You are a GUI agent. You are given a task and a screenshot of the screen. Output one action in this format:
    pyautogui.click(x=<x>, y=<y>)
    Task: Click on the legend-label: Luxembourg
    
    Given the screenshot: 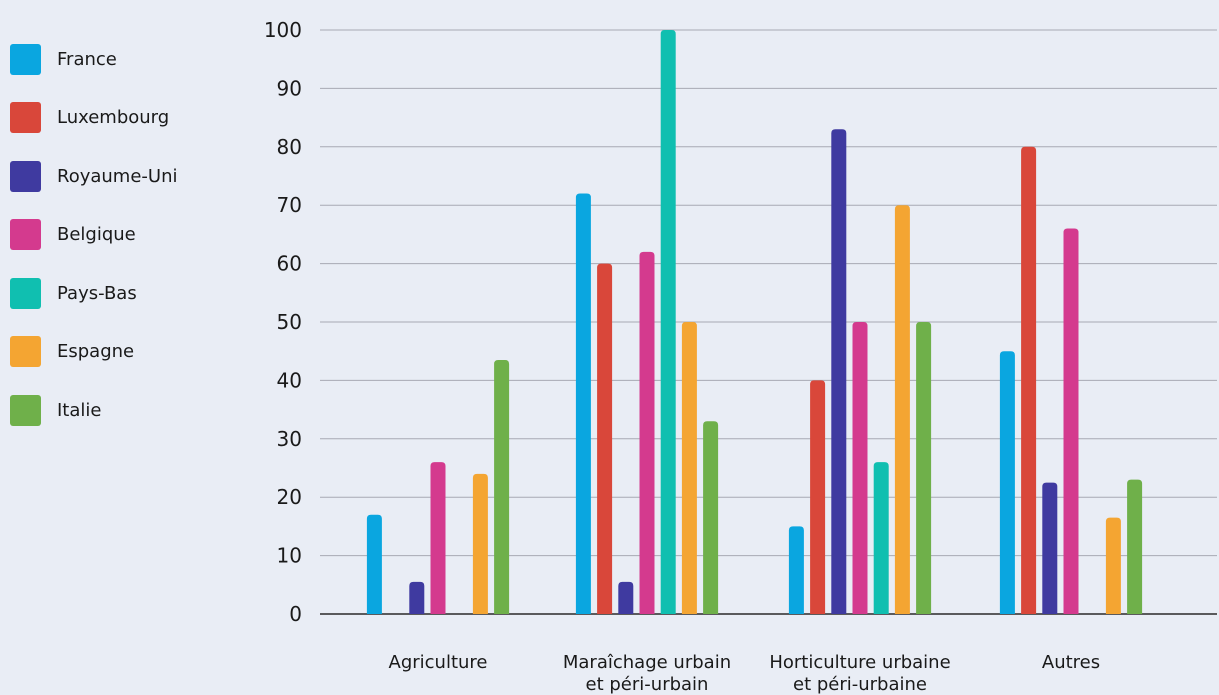 What is the action you would take?
    pyautogui.click(x=113, y=118)
    